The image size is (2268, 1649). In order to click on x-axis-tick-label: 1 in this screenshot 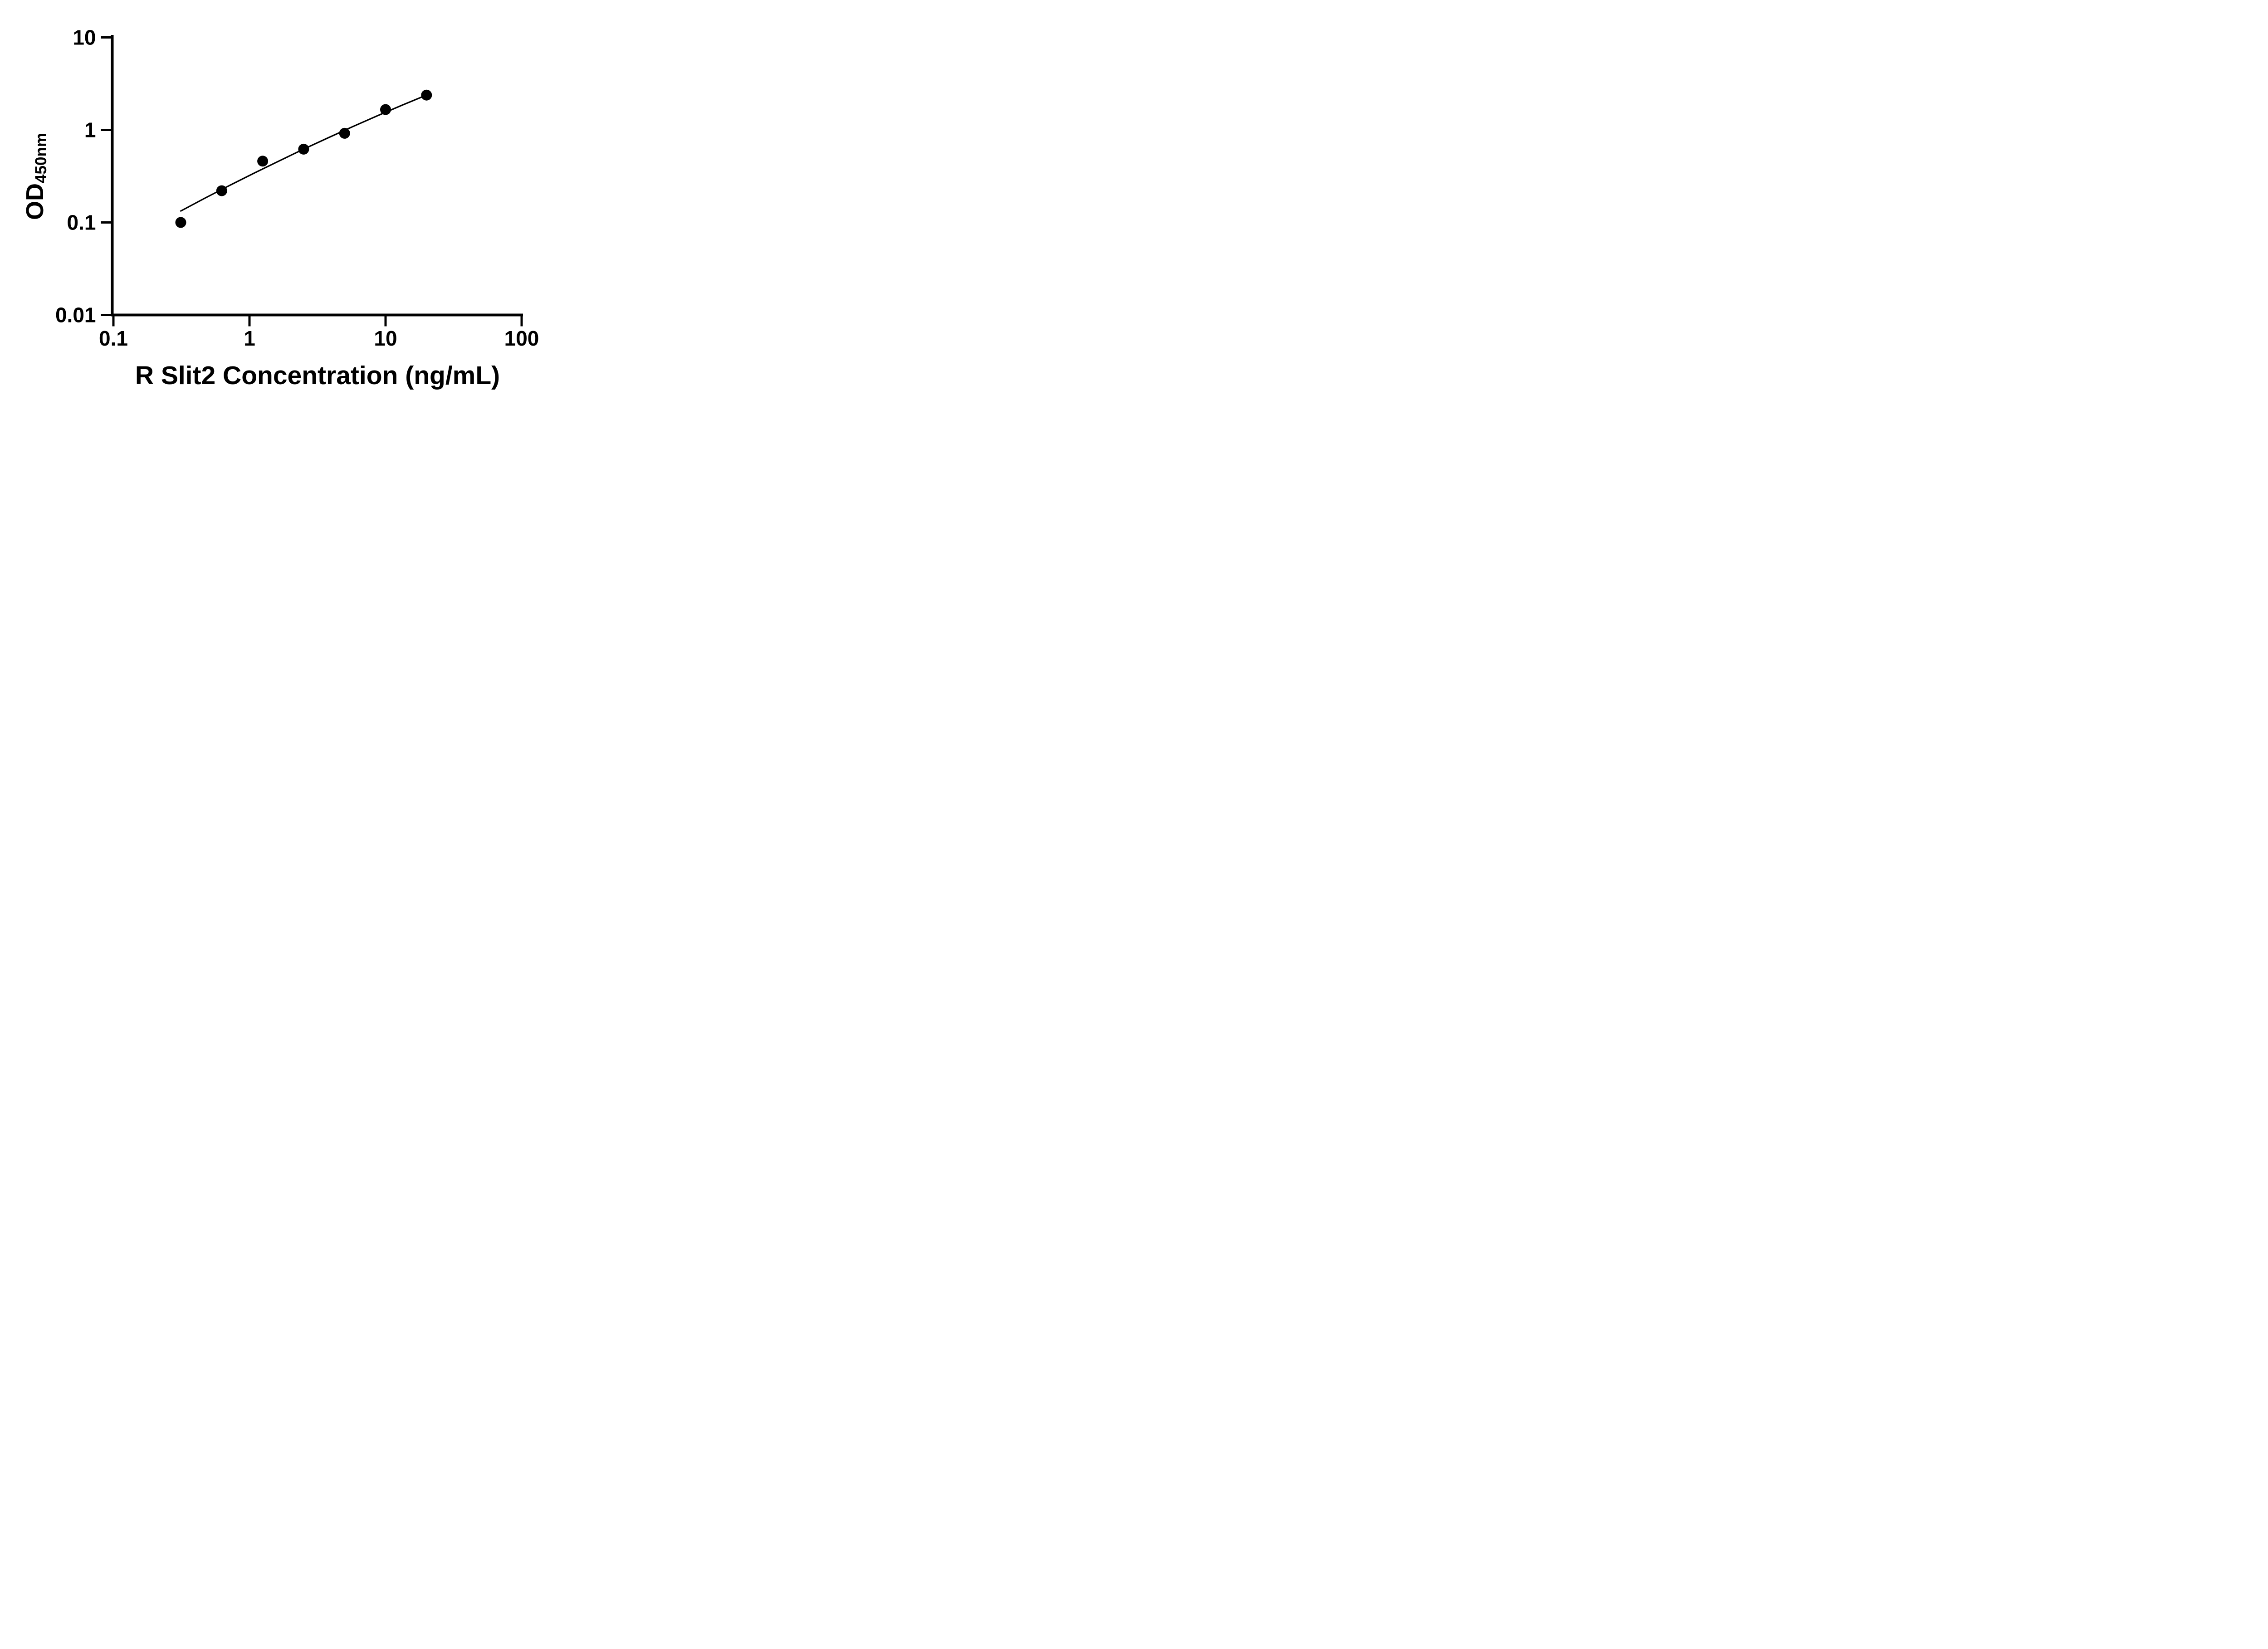, I will do `click(249, 339)`.